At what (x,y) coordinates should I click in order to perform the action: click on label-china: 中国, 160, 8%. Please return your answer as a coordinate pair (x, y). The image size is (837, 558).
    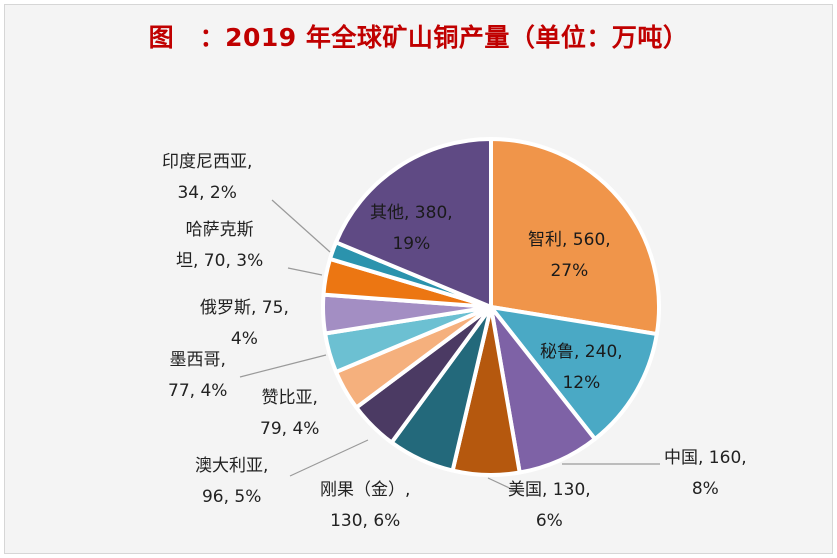
    Looking at the image, I should click on (705, 474).